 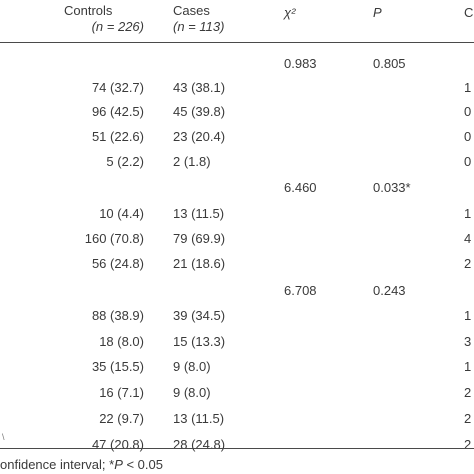 What do you see at coordinates (199, 315) in the screenshot?
I see `cell-cases: 39 (34.5)` at bounding box center [199, 315].